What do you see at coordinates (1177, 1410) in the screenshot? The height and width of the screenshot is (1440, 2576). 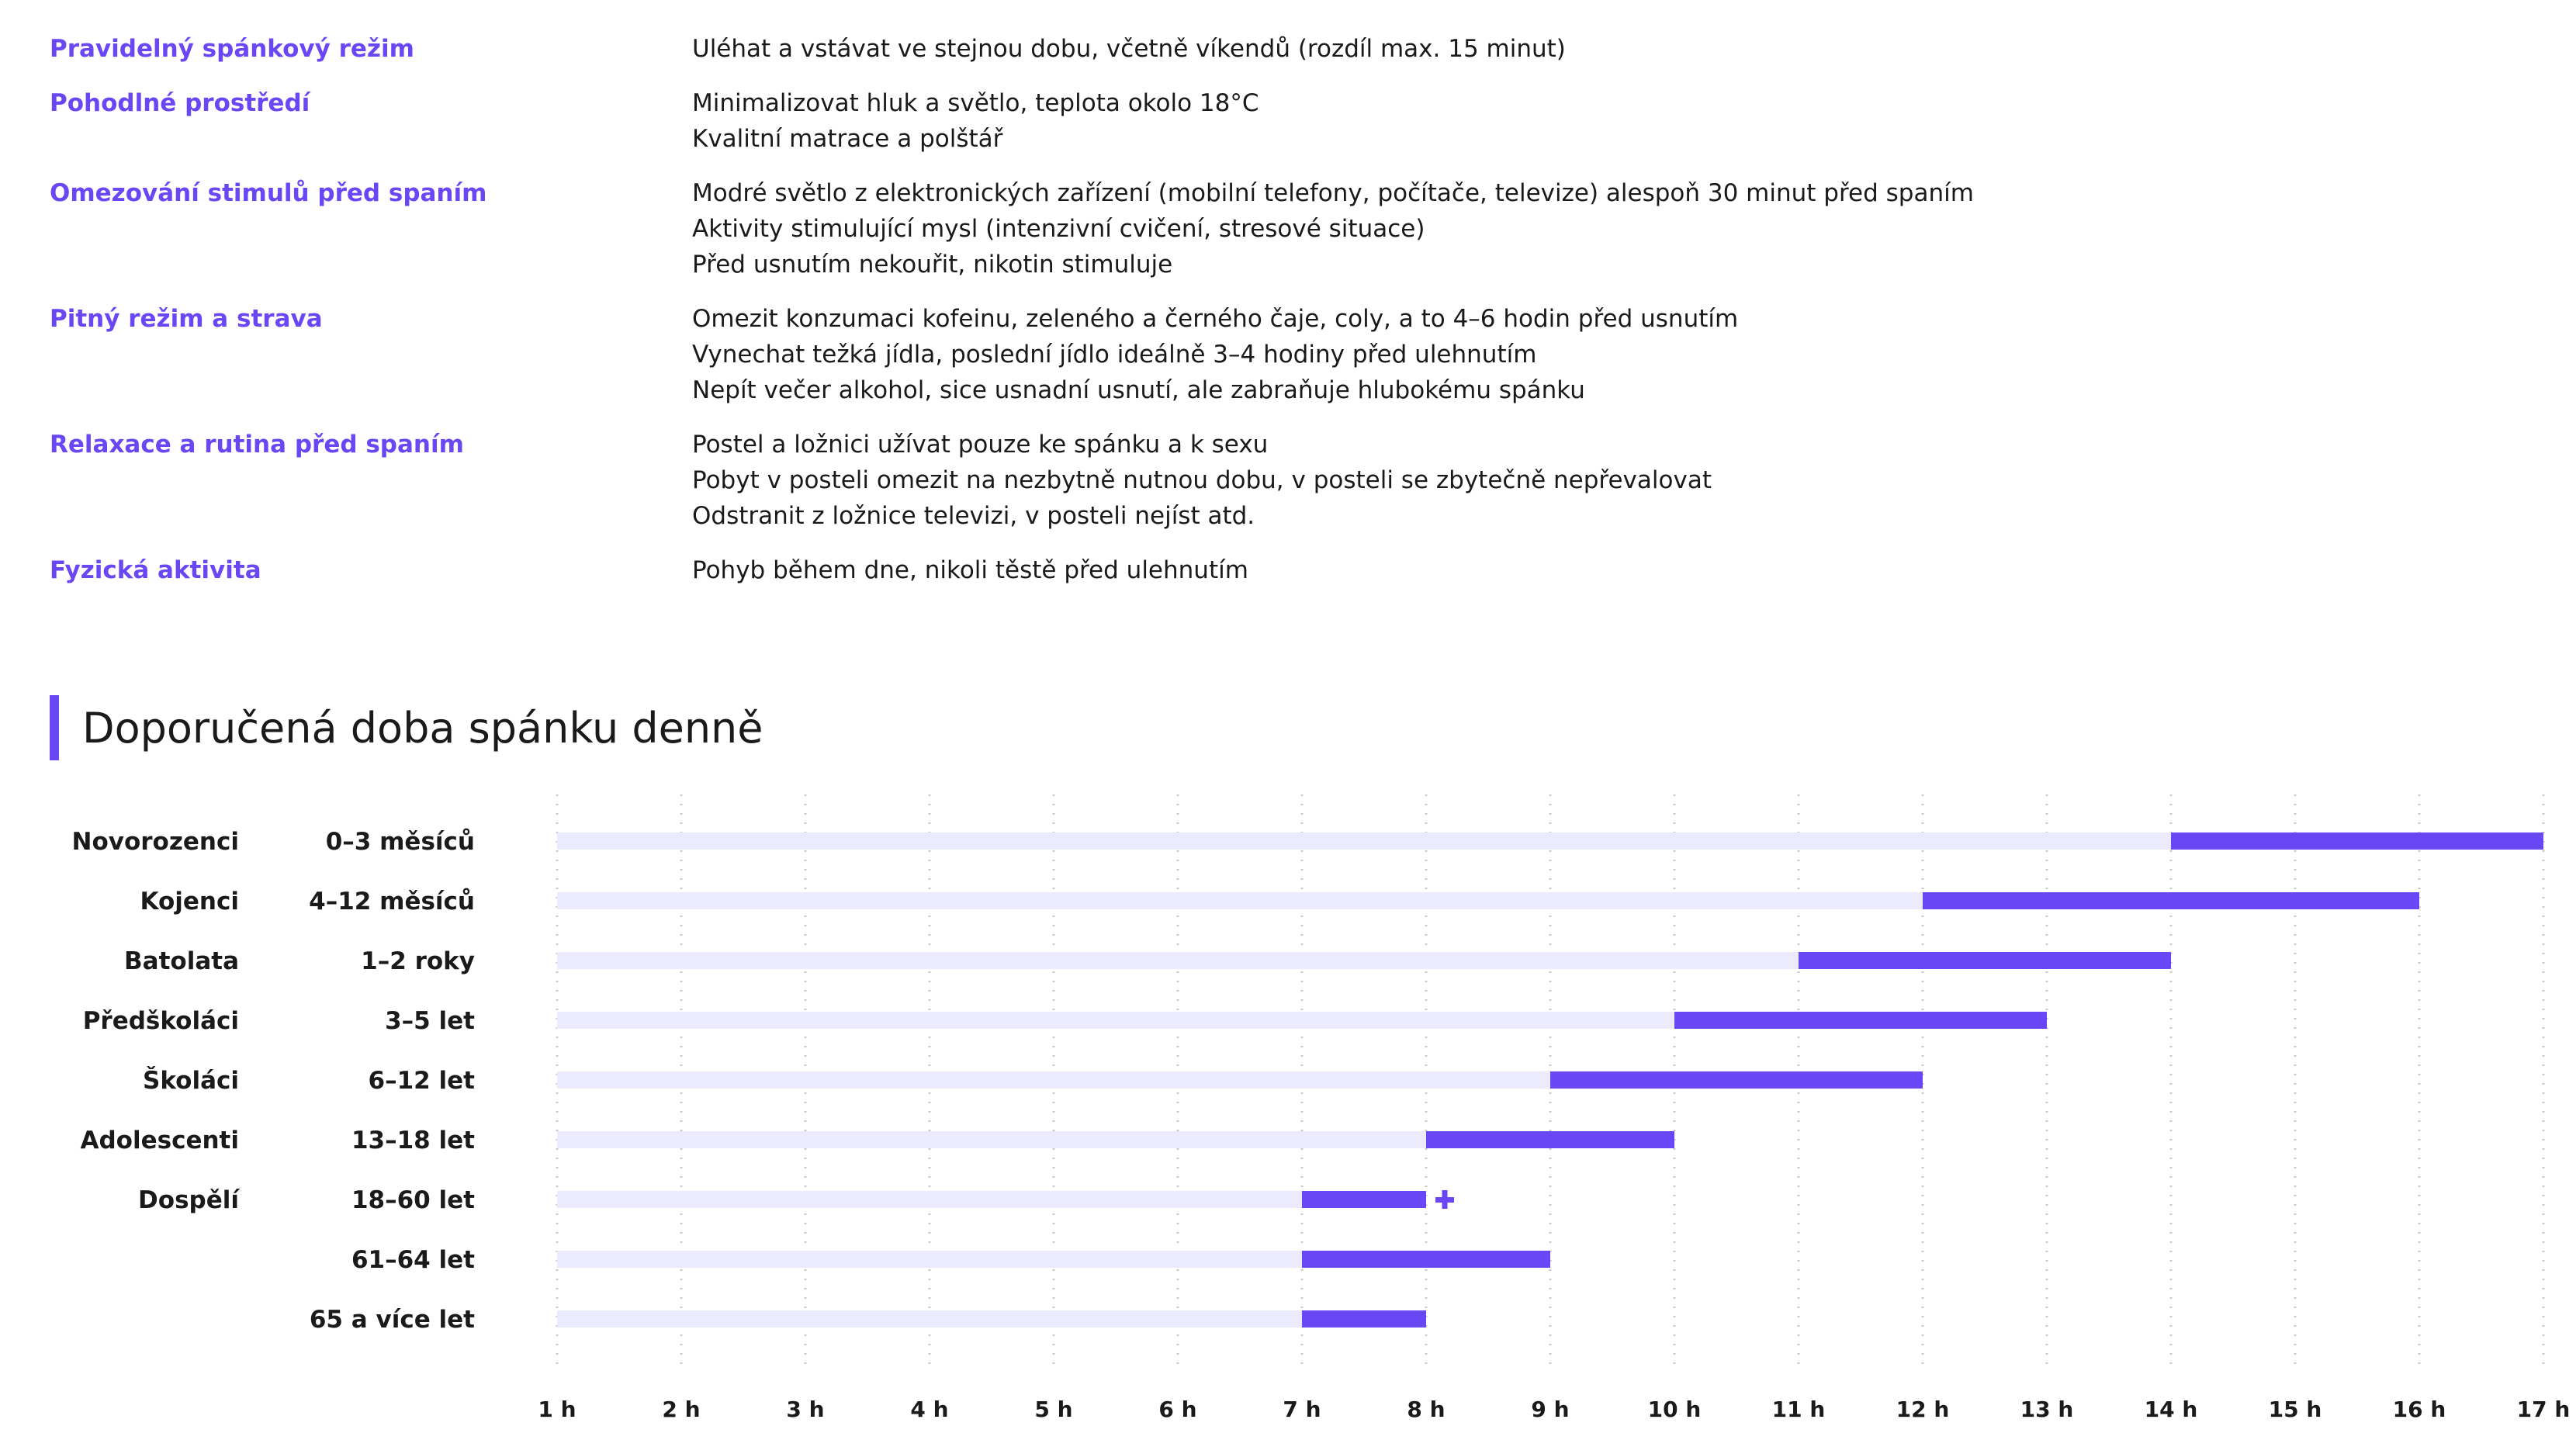 I see `x-tick-label: 6 h` at bounding box center [1177, 1410].